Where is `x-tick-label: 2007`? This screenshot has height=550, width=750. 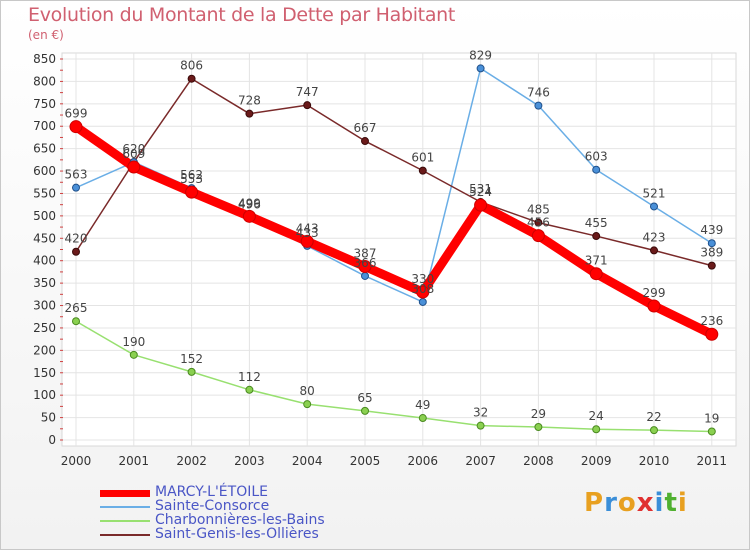
x-tick-label: 2007 is located at coordinates (480, 461).